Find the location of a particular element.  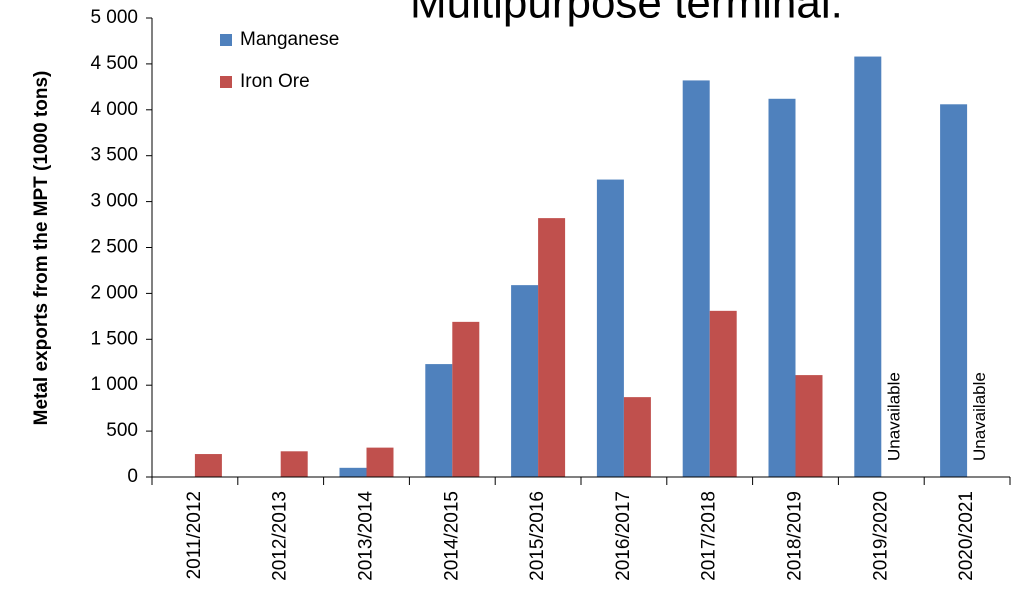

x-tick-label: 2020/2021 is located at coordinates (966, 536).